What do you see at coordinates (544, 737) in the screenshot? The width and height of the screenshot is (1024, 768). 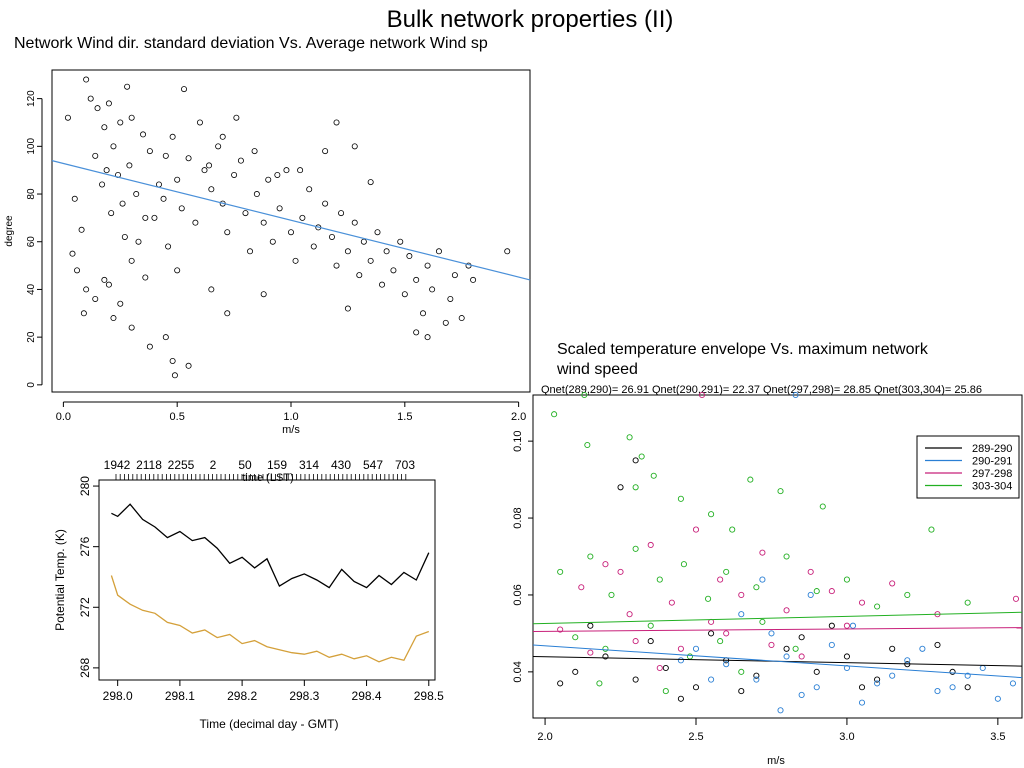 I see `envelope-x-tick-label: 2.0` at bounding box center [544, 737].